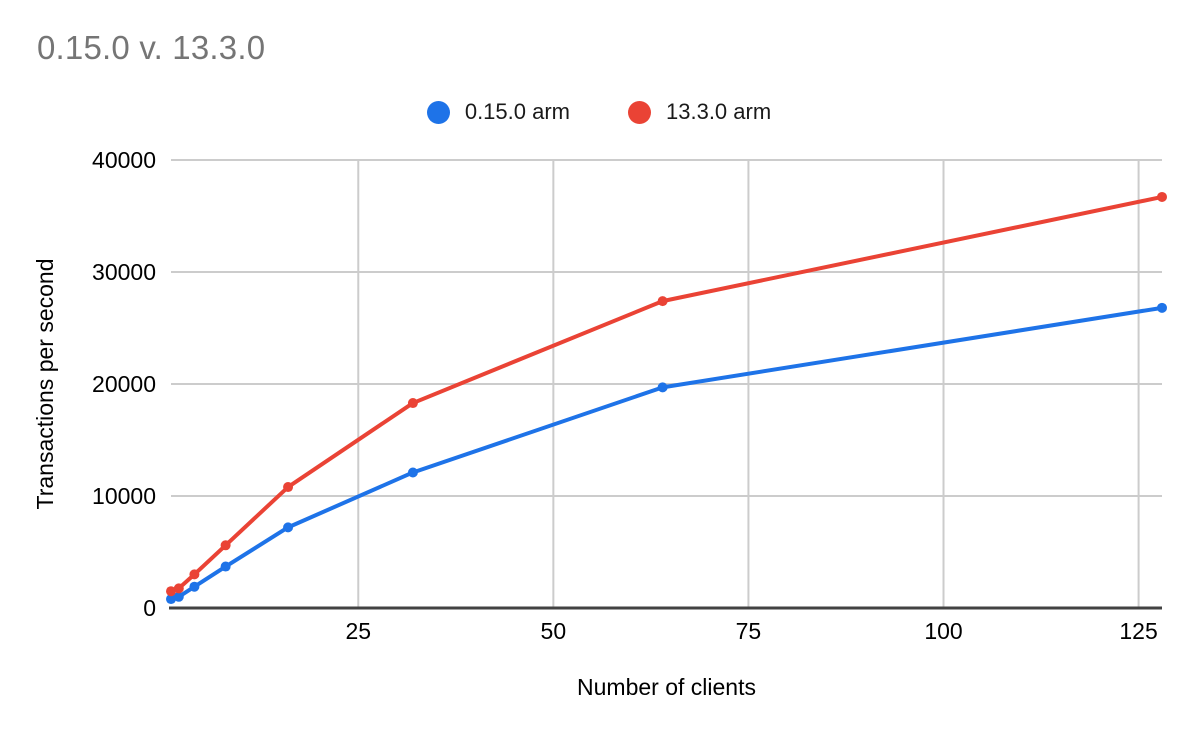 The height and width of the screenshot is (742, 1198). I want to click on chart-title: 0.15.0 v. 13.3.0, so click(151, 47).